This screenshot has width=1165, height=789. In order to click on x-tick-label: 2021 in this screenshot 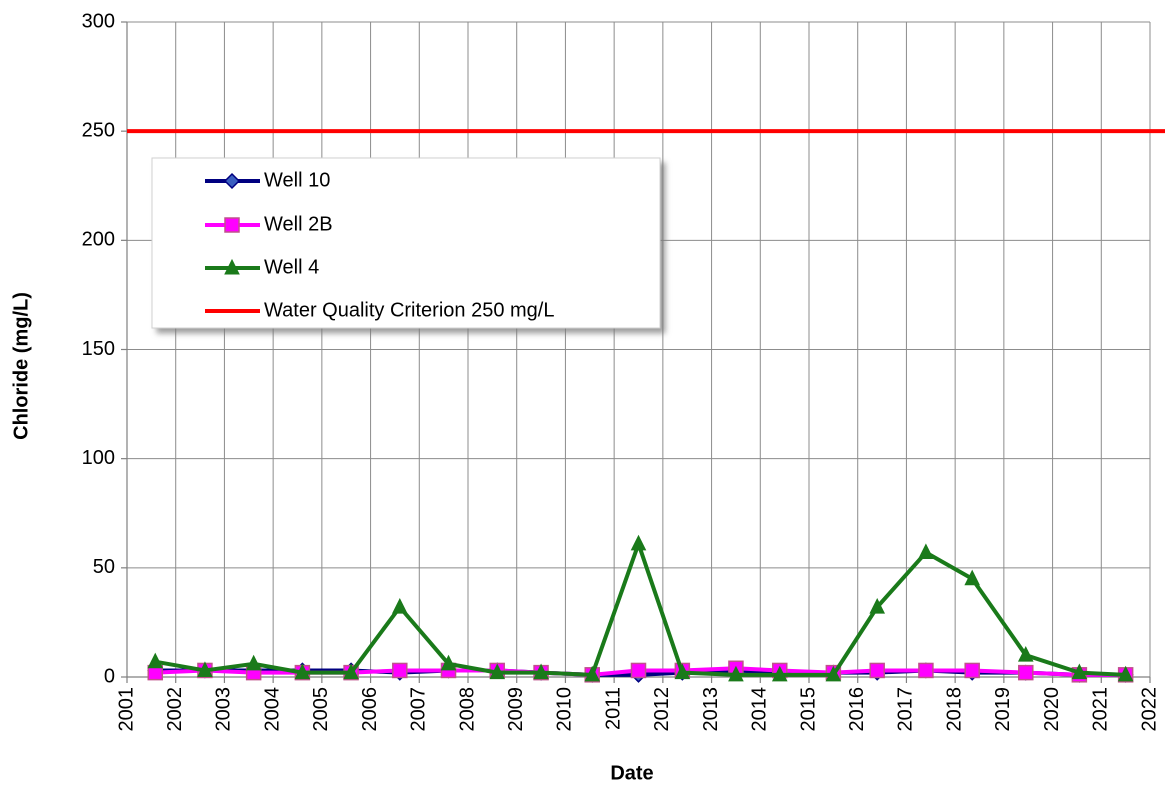, I will do `click(1101, 709)`.